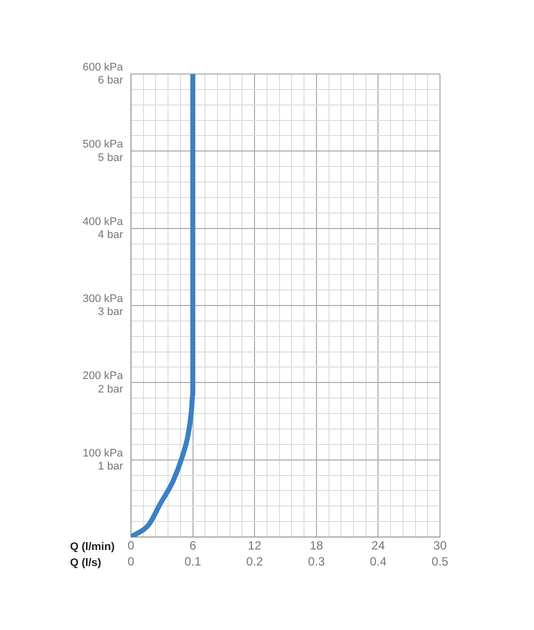  Describe the element at coordinates (255, 561) in the screenshot. I see `x2-tick-label: 0.2` at that location.